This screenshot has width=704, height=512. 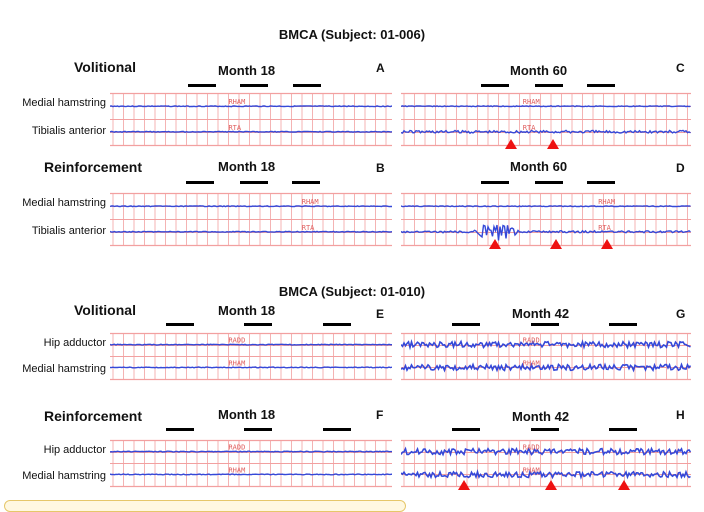 What do you see at coordinates (93, 416) in the screenshot?
I see `condition-label-reinforcement-2: Reinforcement` at bounding box center [93, 416].